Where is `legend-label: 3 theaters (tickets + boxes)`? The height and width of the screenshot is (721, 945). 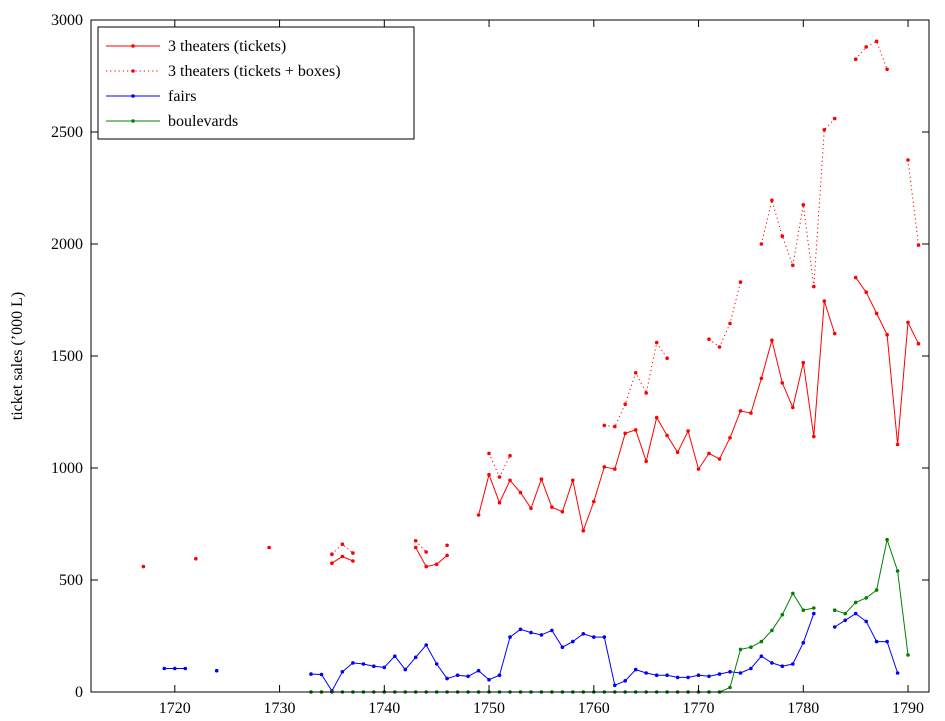
legend-label: 3 theaters (tickets + boxes) is located at coordinates (254, 71).